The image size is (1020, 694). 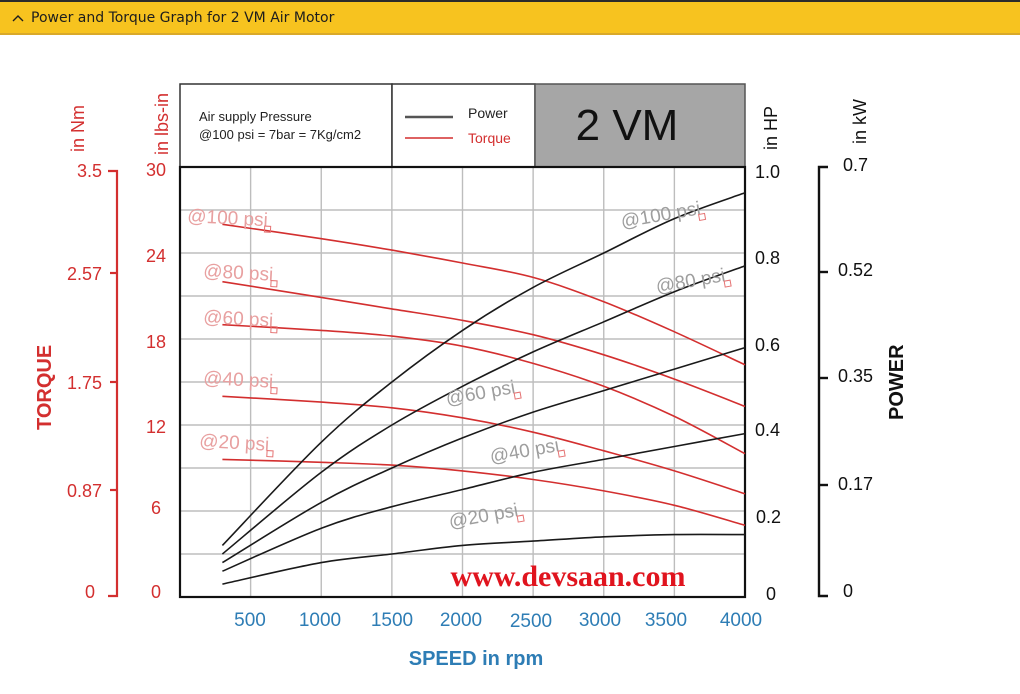 What do you see at coordinates (476, 659) in the screenshot?
I see `speed-axis-title: SPEED in rpm` at bounding box center [476, 659].